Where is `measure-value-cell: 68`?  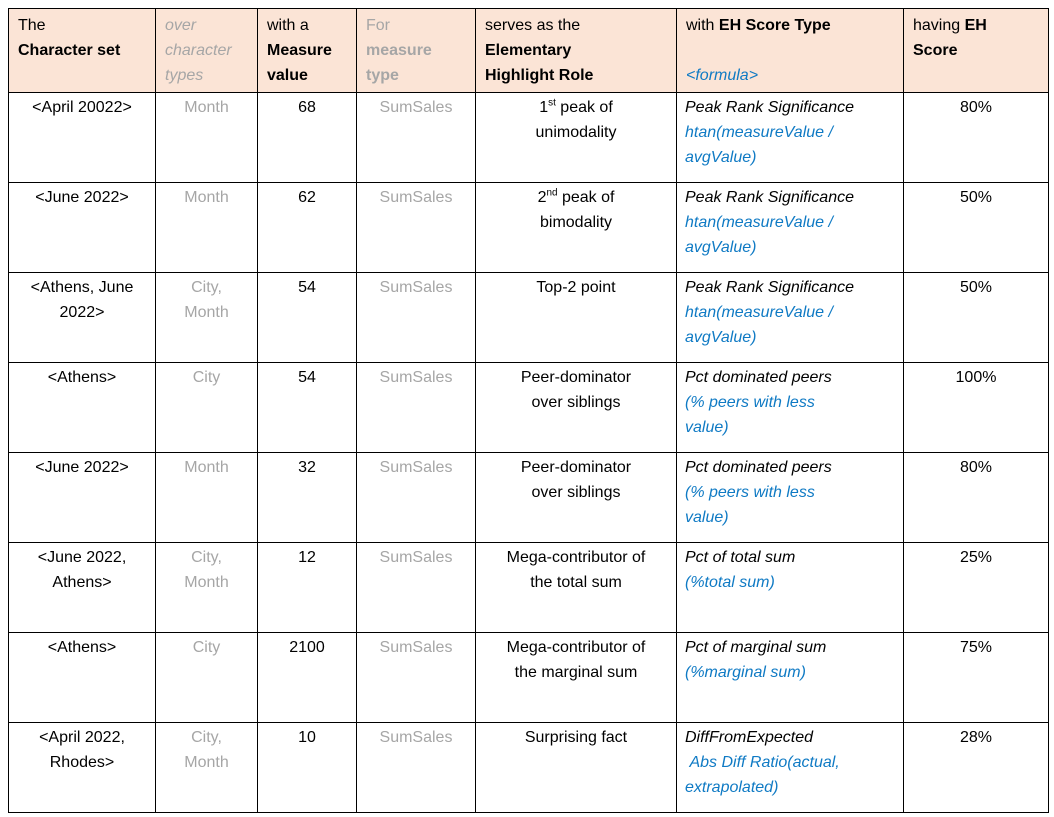
measure-value-cell: 68 is located at coordinates (307, 138).